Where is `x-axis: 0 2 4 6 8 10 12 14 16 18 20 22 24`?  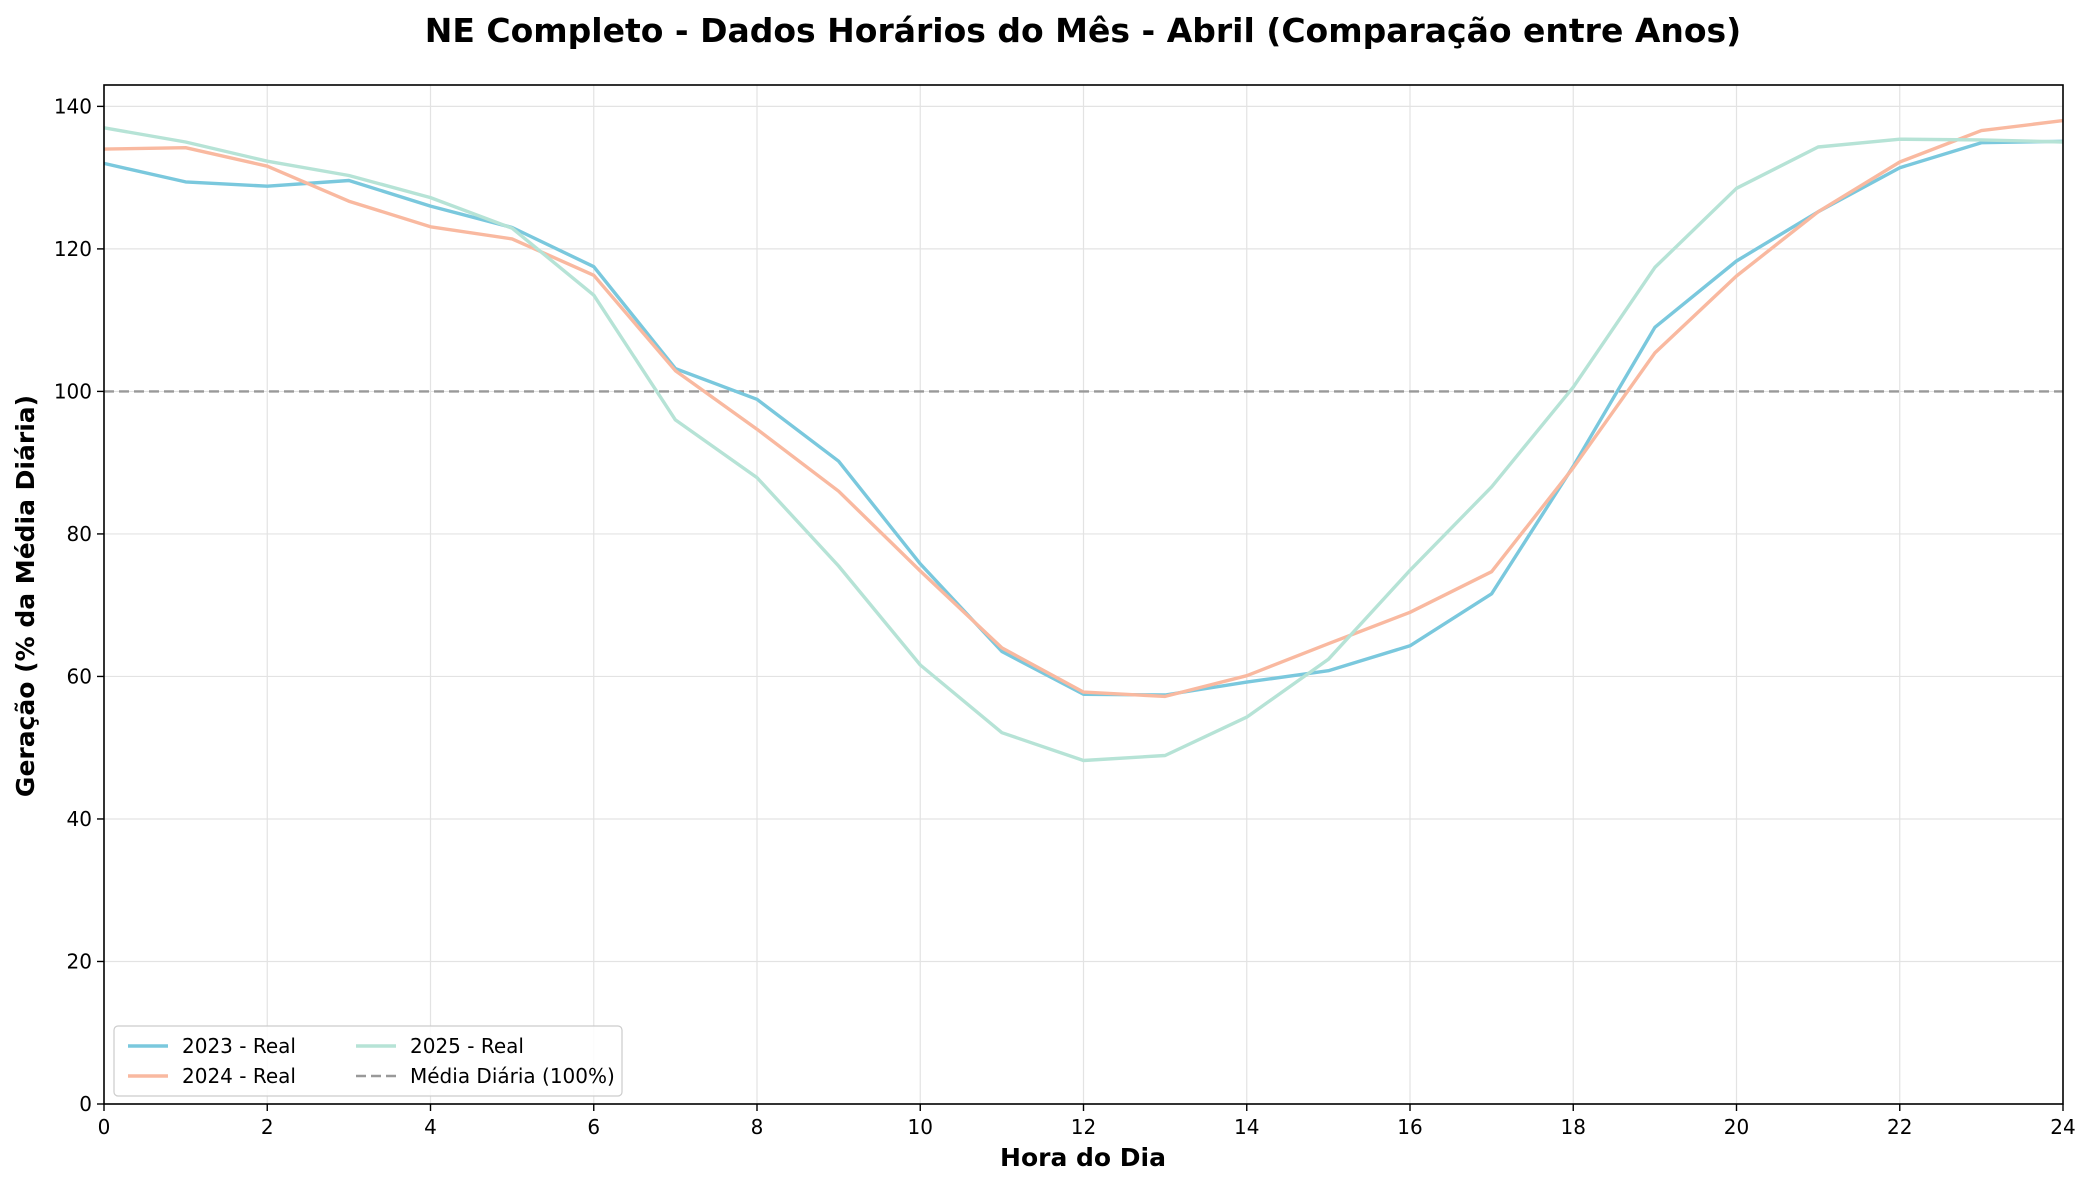
x-axis: 0 2 4 6 8 10 12 14 16 18 20 22 24 is located at coordinates (1087, 1121).